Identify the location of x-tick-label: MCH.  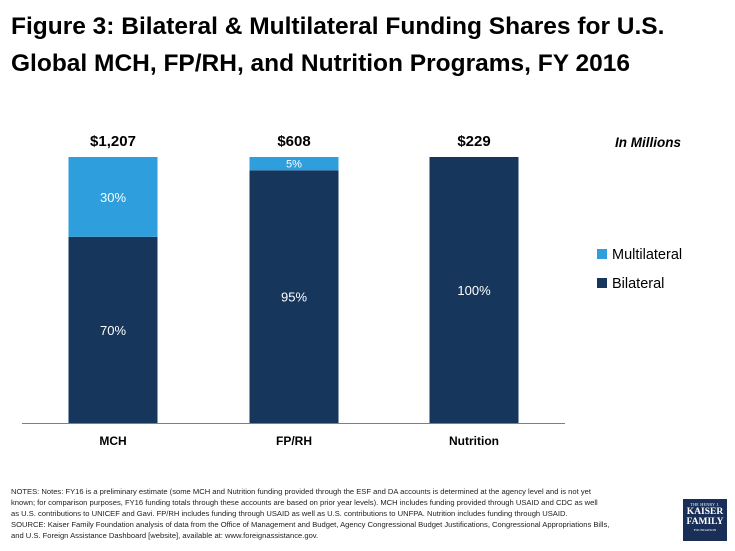
(112, 441).